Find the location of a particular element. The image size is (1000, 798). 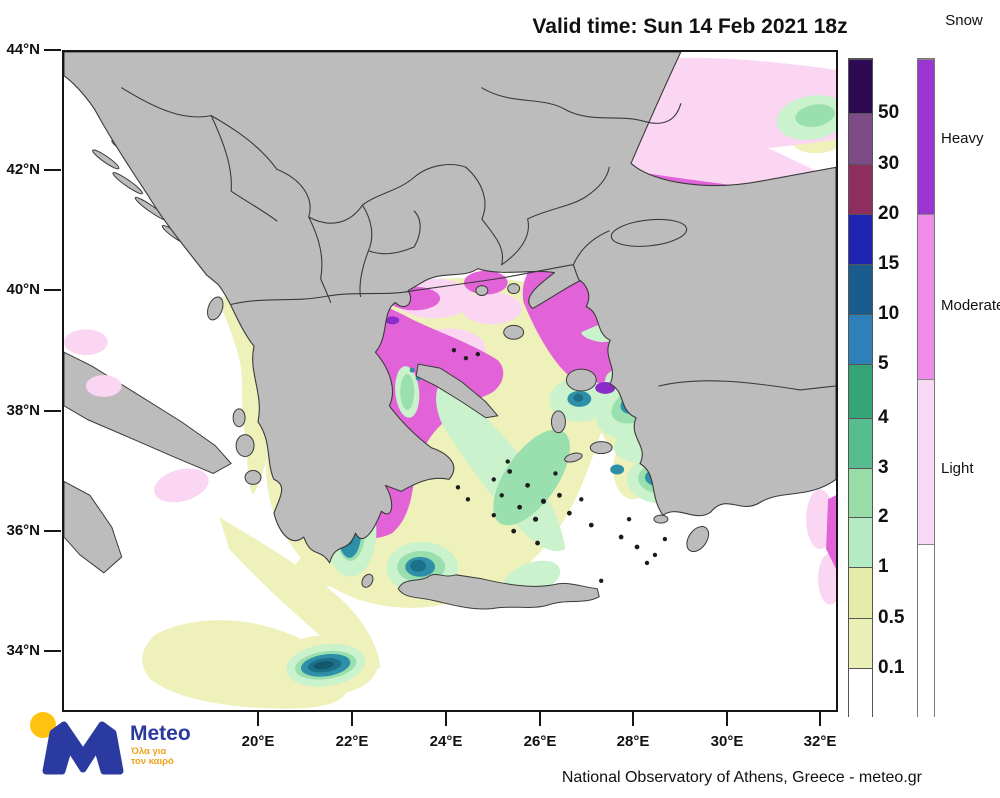

lat-label: 40°N is located at coordinates (23, 289).